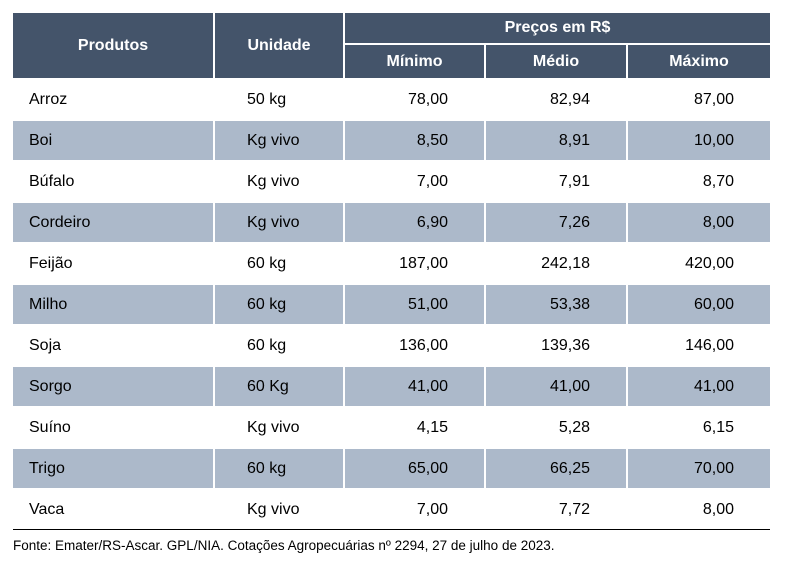  Describe the element at coordinates (391, 529) in the screenshot. I see `table-bottom-rule` at that location.